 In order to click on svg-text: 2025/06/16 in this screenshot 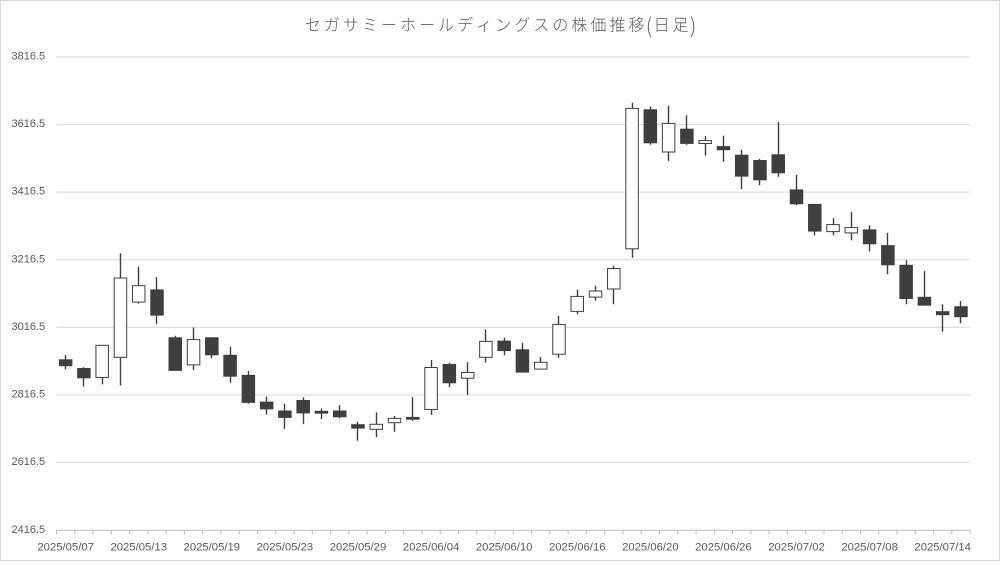, I will do `click(577, 547)`.